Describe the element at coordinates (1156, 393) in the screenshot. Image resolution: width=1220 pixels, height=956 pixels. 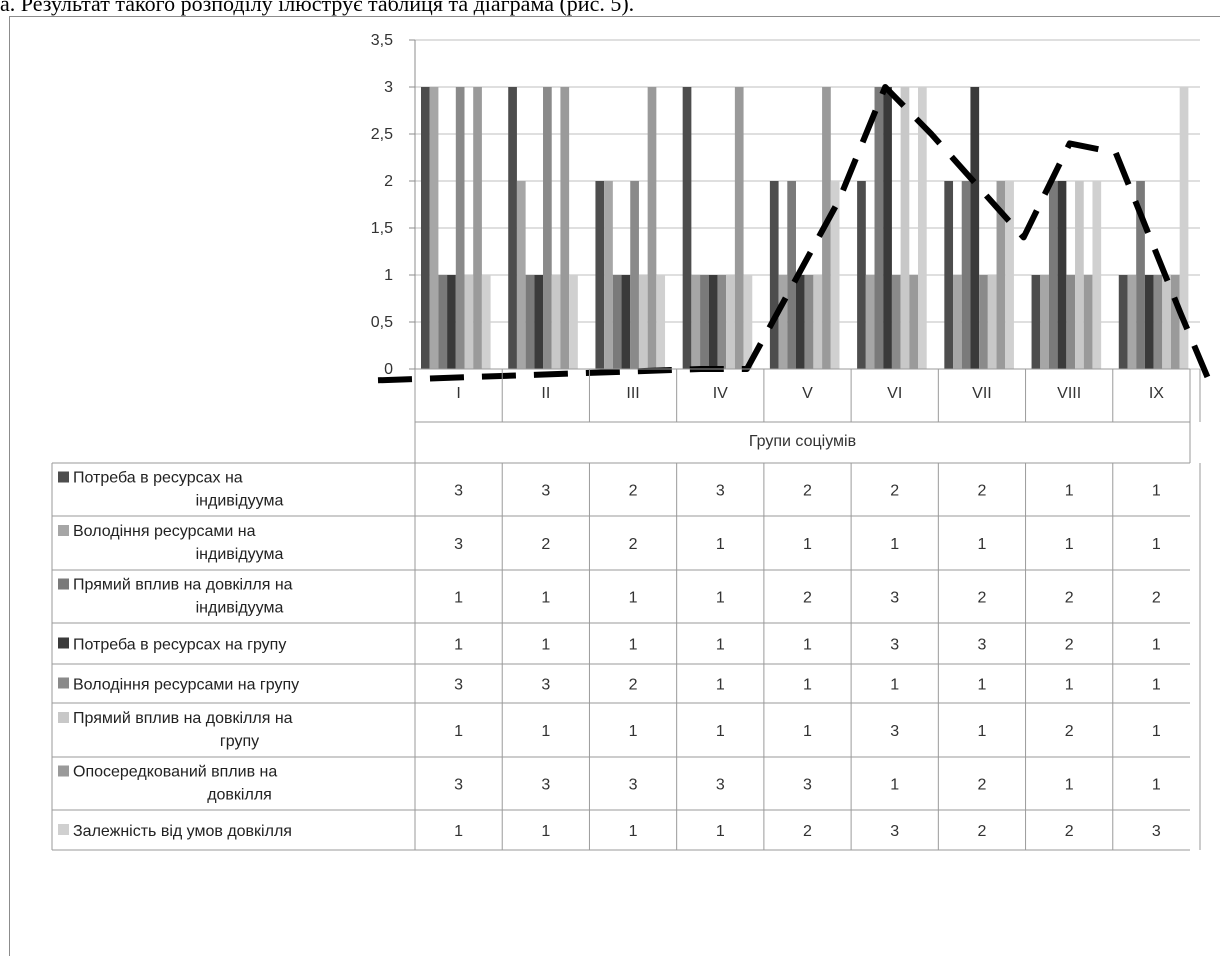
I see `x-tick-label: IX` at that location.